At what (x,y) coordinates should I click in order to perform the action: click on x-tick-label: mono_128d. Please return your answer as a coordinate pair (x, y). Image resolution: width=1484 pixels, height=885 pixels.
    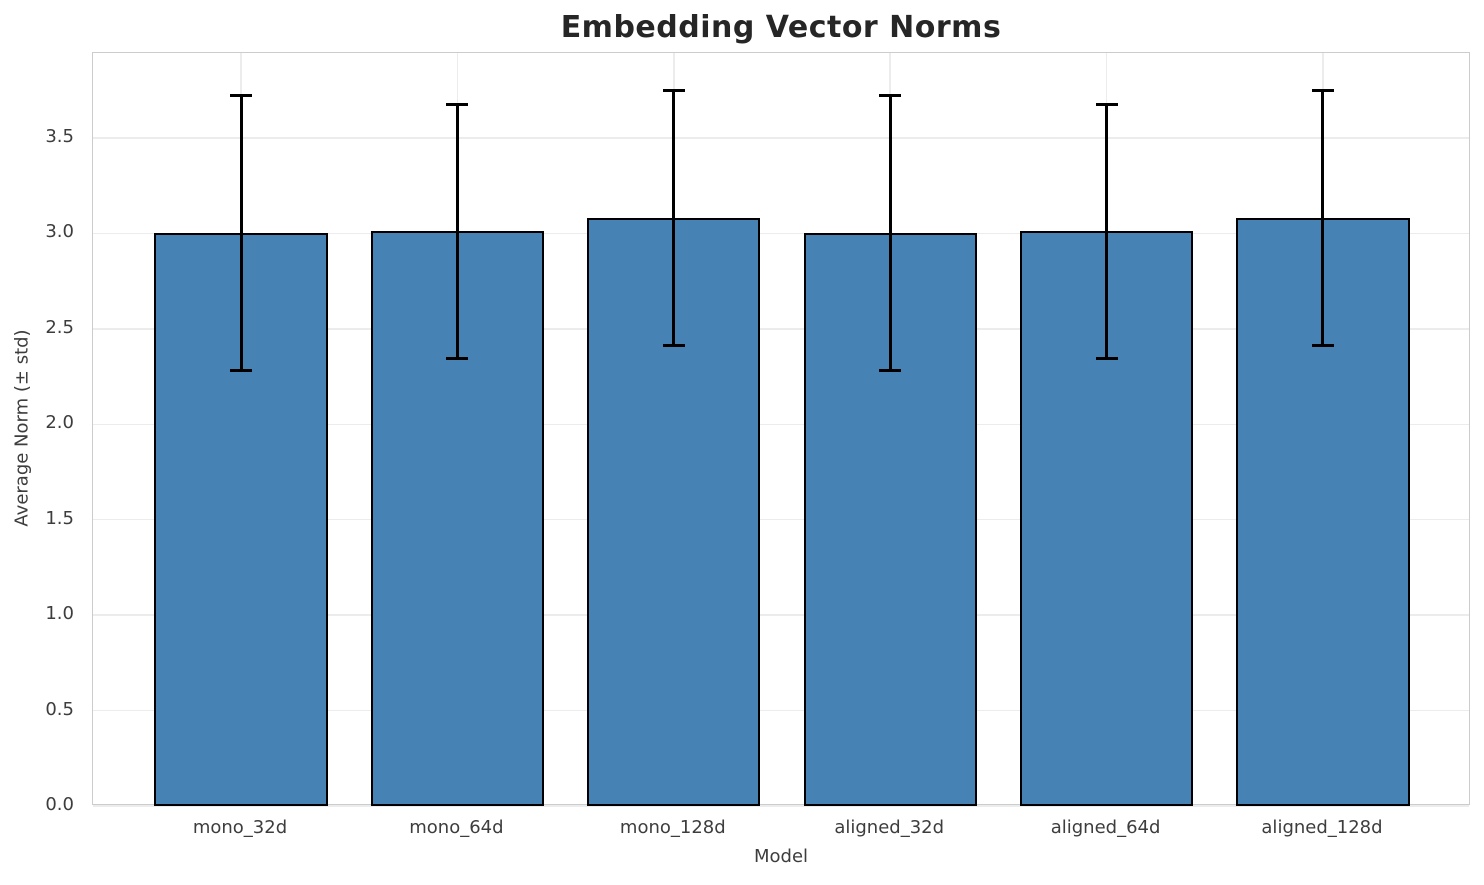
    Looking at the image, I should click on (672, 827).